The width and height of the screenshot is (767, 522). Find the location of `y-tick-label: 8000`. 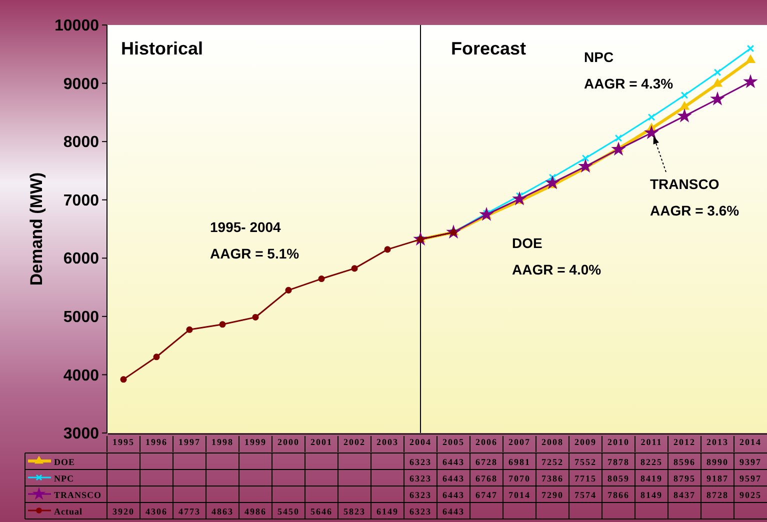

y-tick-label: 8000 is located at coordinates (81, 143).